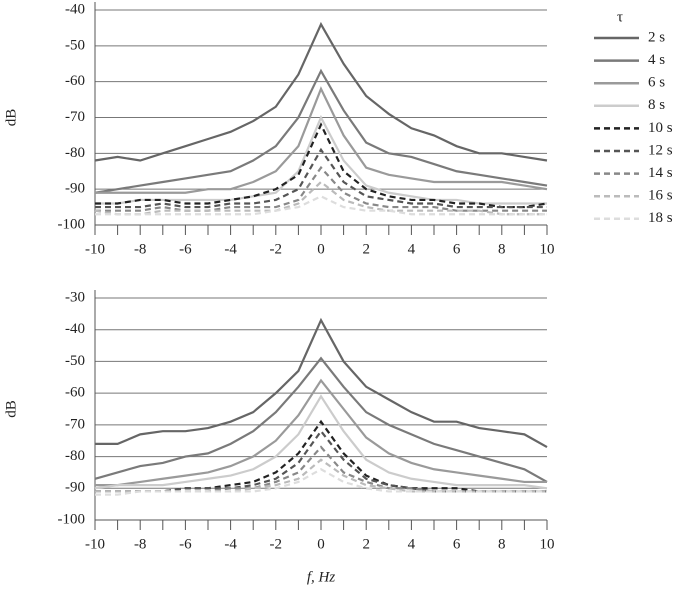 This screenshot has height=597, width=685. Describe the element at coordinates (620, 17) in the screenshot. I see `legend-title: τ` at that location.